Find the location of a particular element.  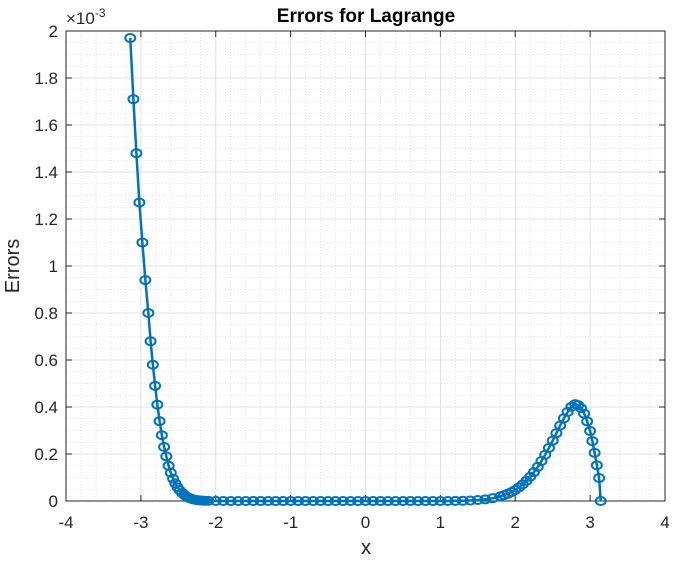

x-axis-label: x is located at coordinates (366, 548).